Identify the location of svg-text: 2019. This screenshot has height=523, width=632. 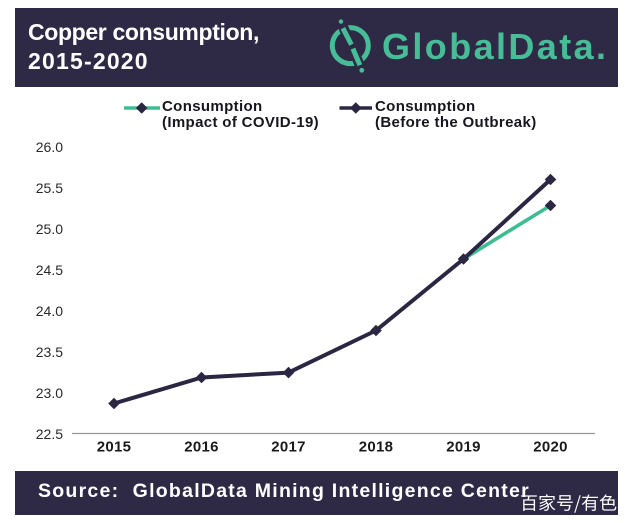
(463, 447).